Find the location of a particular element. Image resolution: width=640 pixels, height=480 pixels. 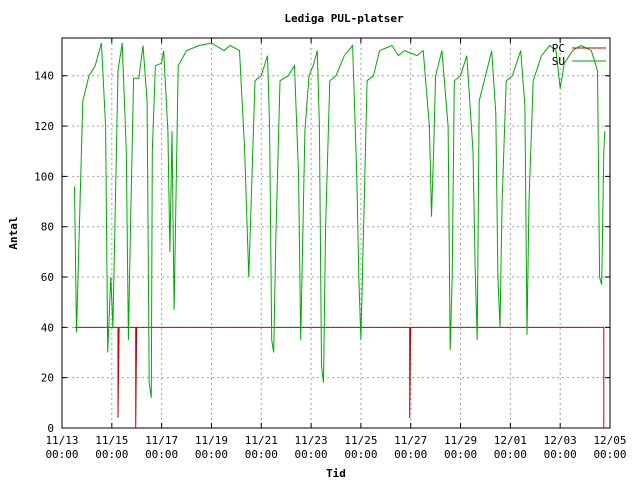

y-tick-label: 0 is located at coordinates (50, 428).